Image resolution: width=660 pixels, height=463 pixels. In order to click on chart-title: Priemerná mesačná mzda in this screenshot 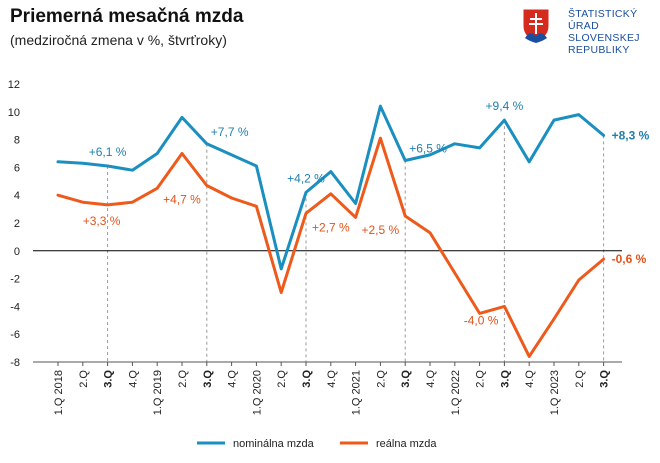, I will do `click(127, 16)`.